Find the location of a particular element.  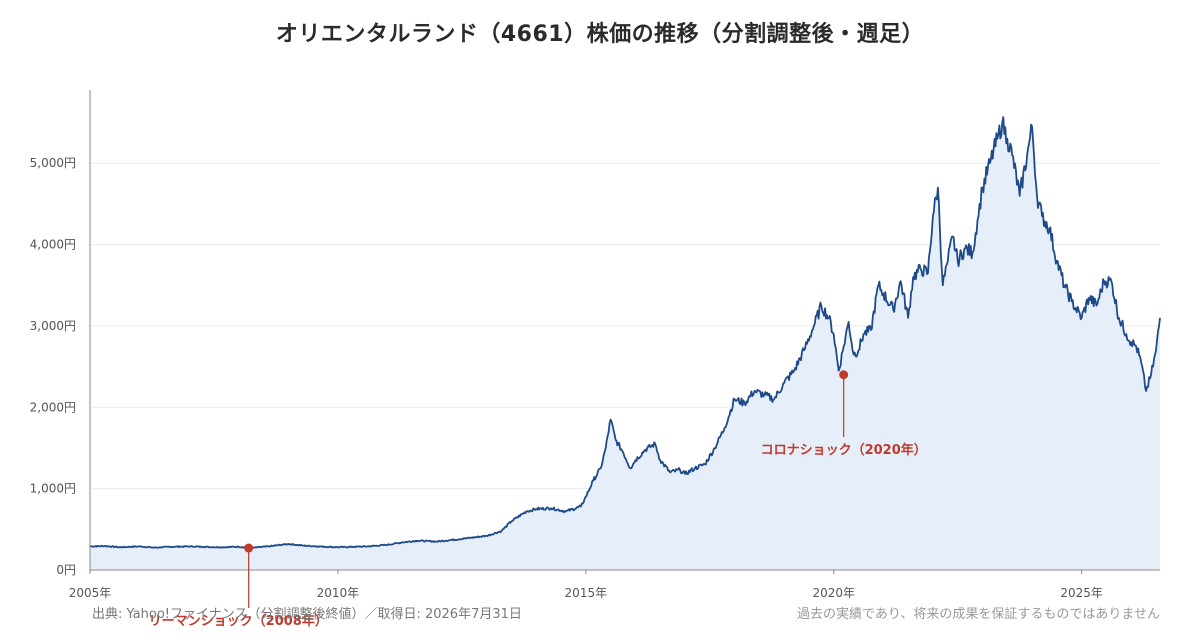

disclaimer-note: 過去の実績であり、将来の成果を保証するものではありません is located at coordinates (978, 614).